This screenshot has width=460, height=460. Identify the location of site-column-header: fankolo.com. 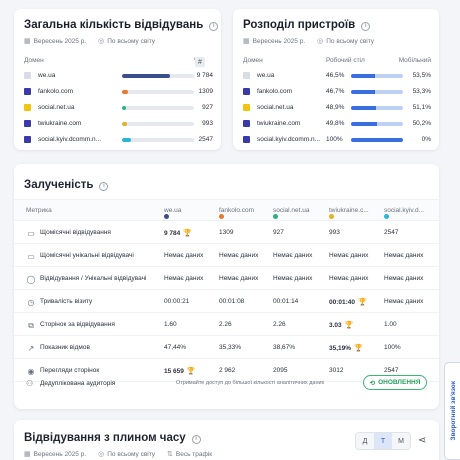
(236, 213).